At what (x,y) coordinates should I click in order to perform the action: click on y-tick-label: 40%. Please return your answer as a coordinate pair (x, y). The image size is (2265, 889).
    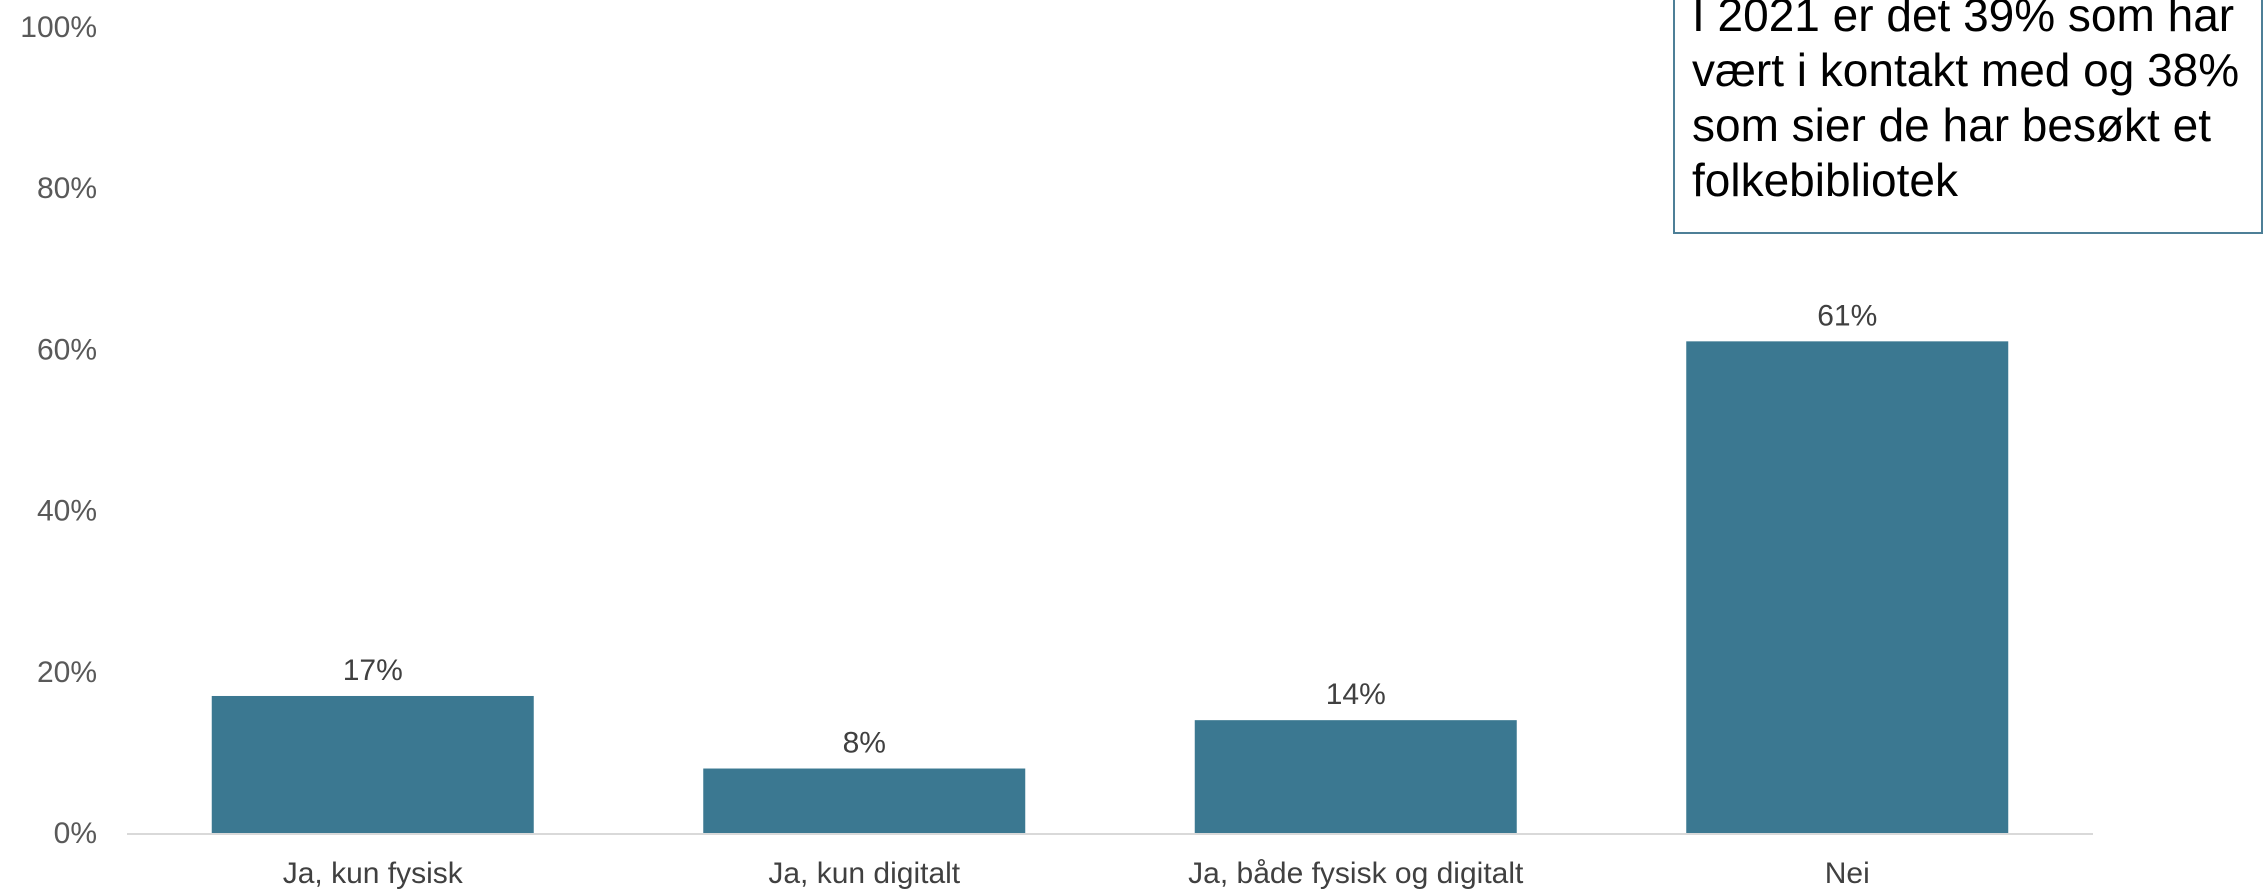
    Looking at the image, I should click on (67, 511).